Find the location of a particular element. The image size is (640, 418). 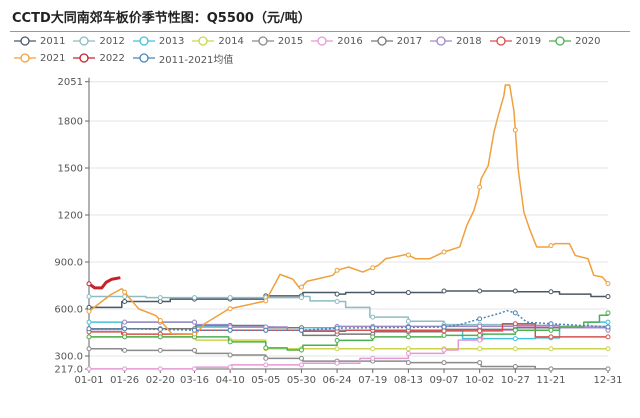

legend-item-2011: 2011 is located at coordinates (39, 41).